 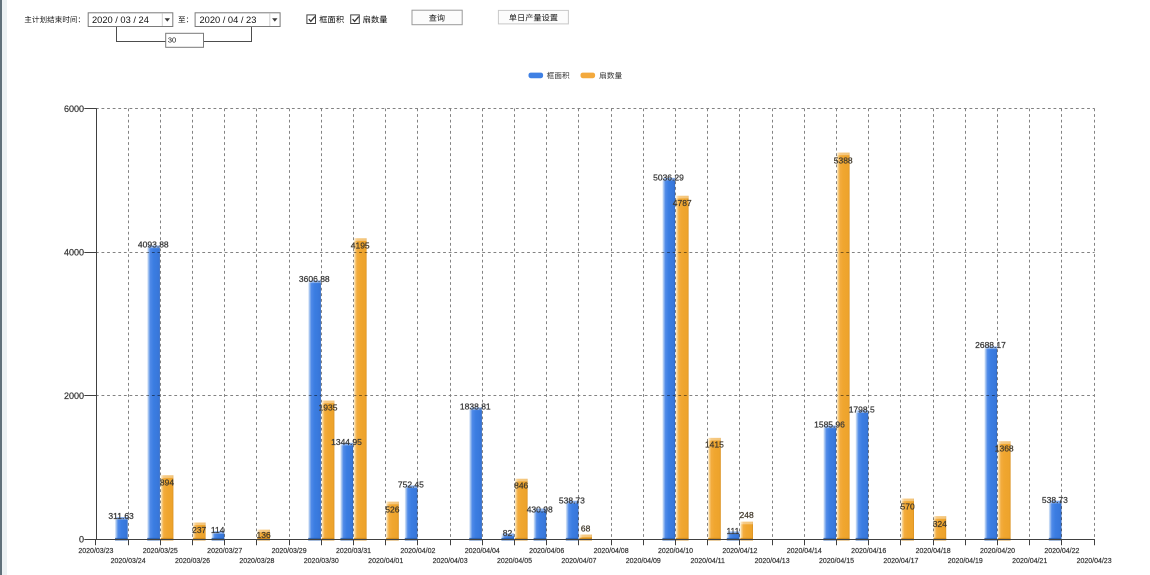 I want to click on svg-text: 2020/04/02, so click(x=417, y=551).